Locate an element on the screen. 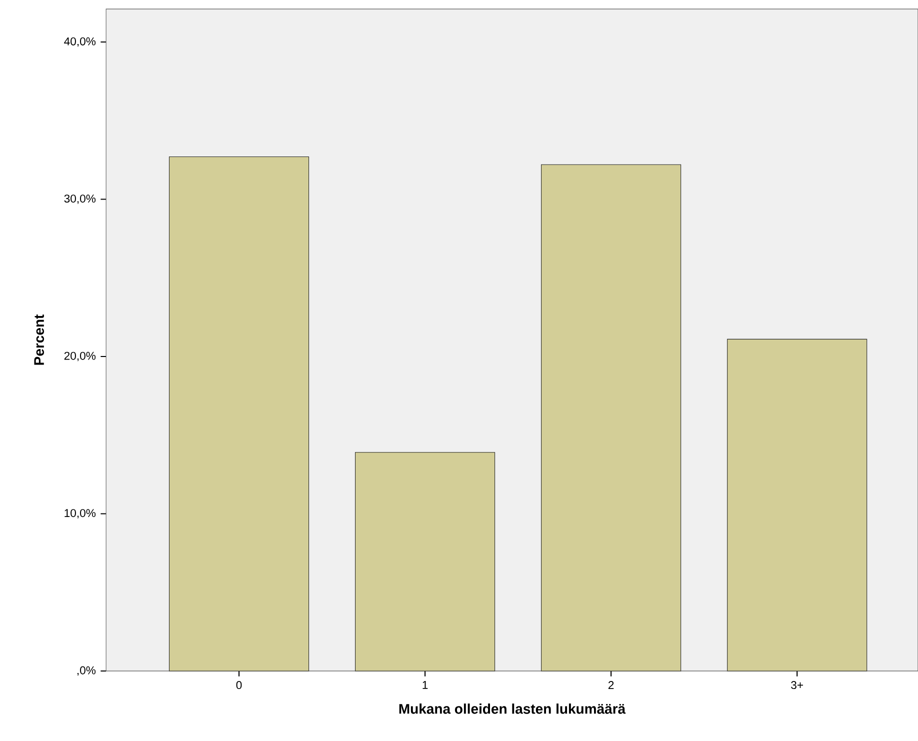  y-tick-label: 20,0% is located at coordinates (80, 357).